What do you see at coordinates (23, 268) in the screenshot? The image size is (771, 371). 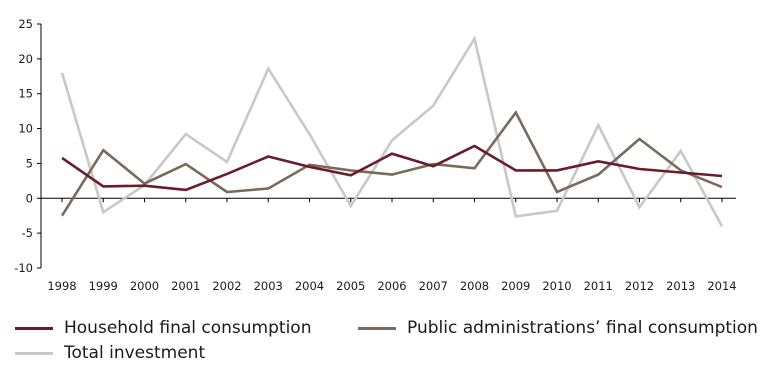 I see `y-tick-label: -10` at bounding box center [23, 268].